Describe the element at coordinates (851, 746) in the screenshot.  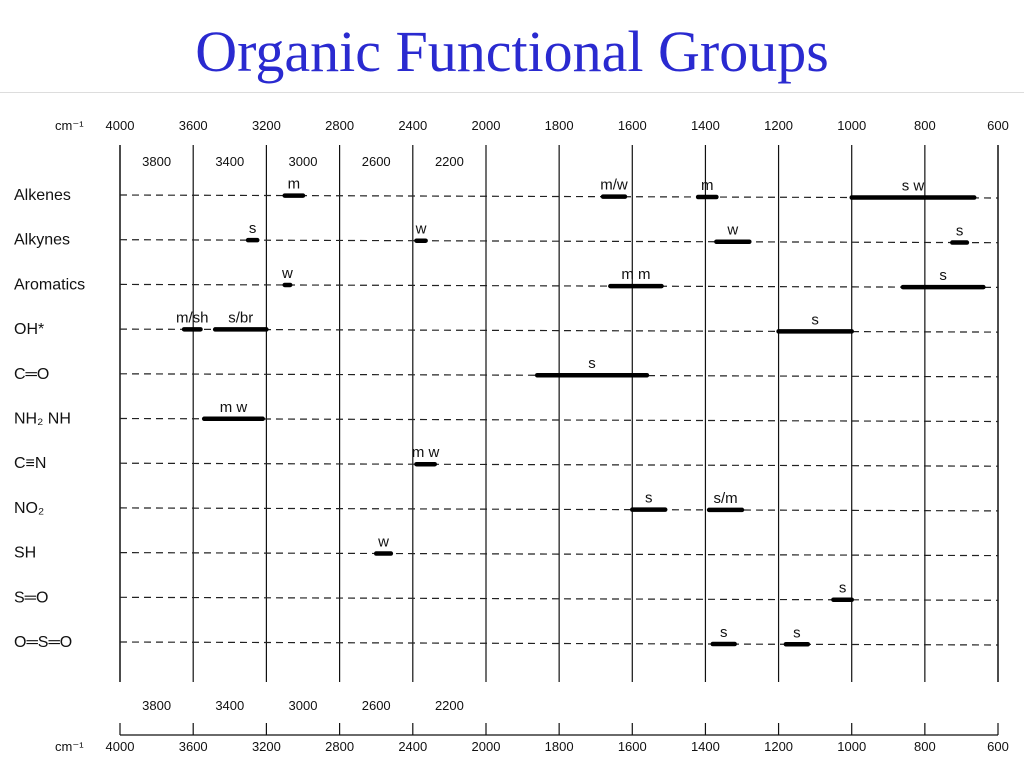
I see `tick-label-bottom: 1000` at that location.